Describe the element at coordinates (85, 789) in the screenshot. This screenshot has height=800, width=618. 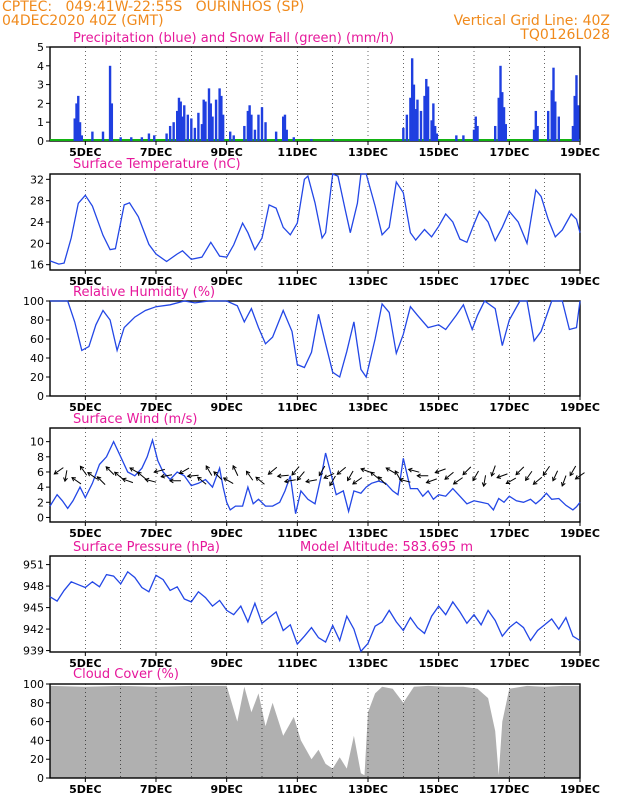
I see `cloud-xtick-label: 5DEC` at that location.